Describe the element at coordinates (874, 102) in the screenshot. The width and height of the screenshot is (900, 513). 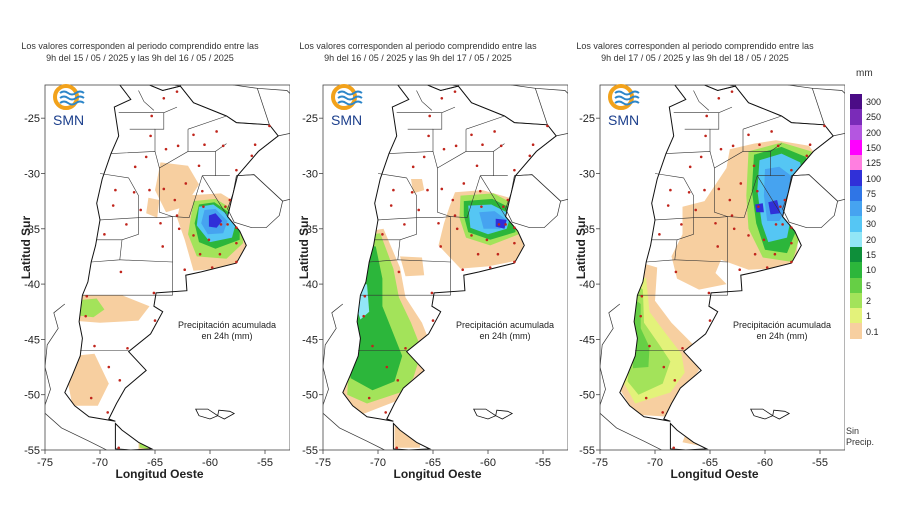
I see `legend-level-label: 300` at that location.